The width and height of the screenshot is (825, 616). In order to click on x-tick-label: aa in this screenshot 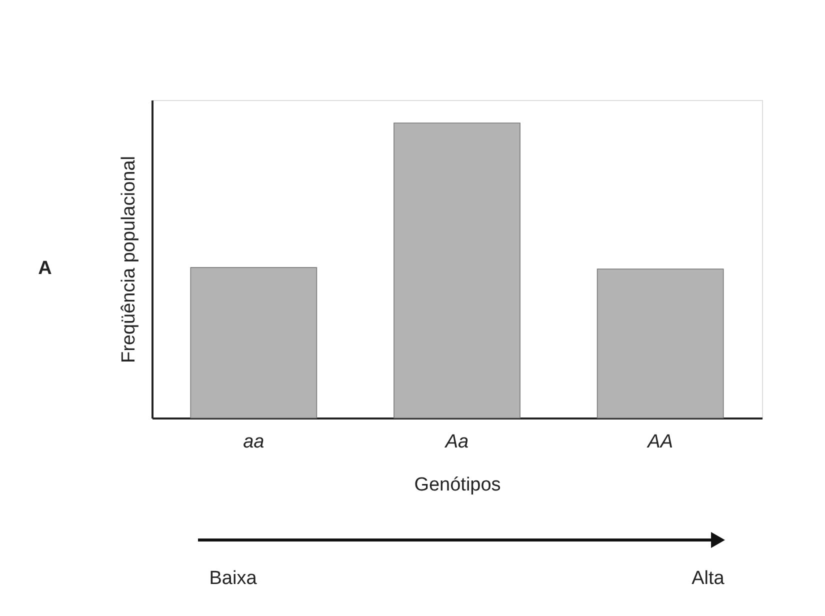, I will do `click(253, 442)`.